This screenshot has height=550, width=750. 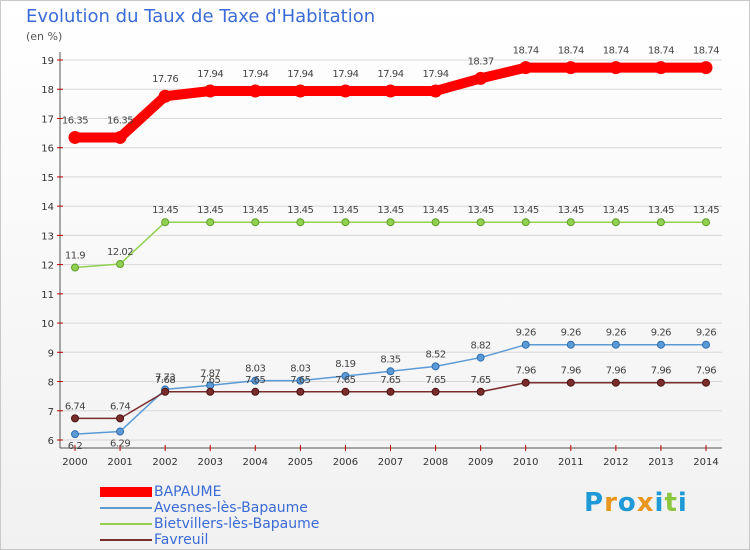 I want to click on logo-letter: r, so click(x=611, y=503).